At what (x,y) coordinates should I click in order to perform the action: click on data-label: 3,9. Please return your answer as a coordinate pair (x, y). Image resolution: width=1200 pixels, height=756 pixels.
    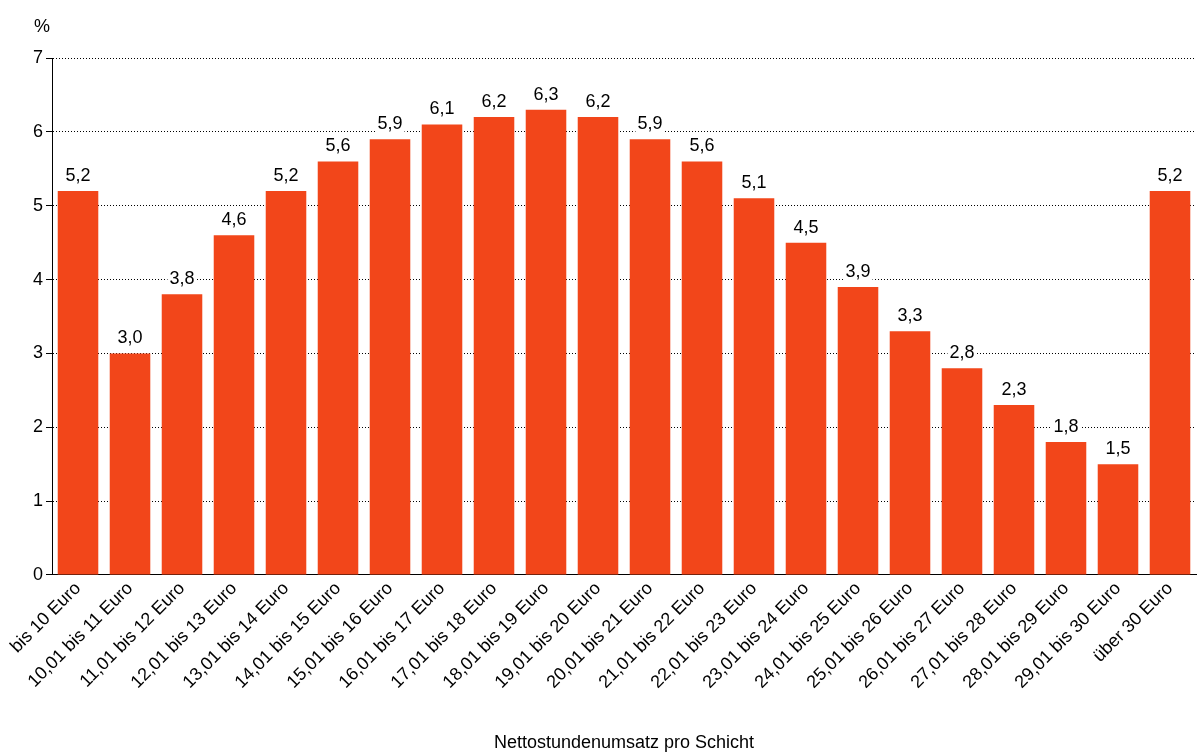
    Looking at the image, I should click on (858, 270).